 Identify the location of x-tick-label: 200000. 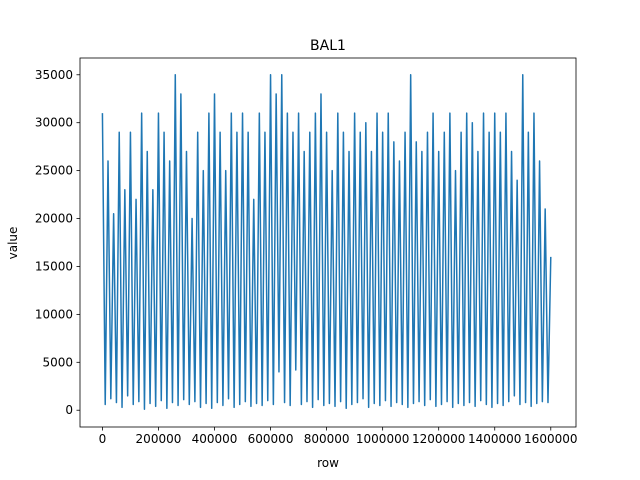
(159, 439).